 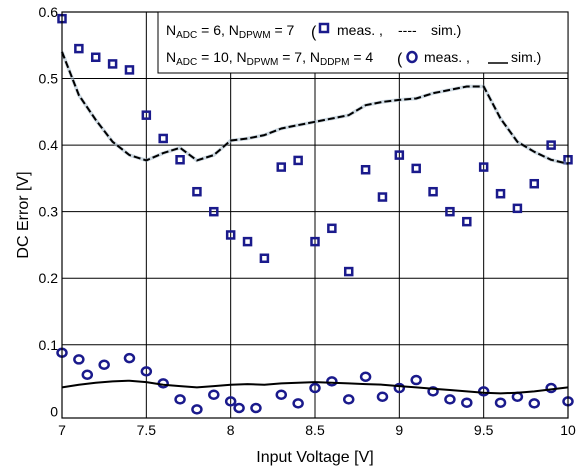 I want to click on y-tick-label: 0.3, so click(x=49, y=212).